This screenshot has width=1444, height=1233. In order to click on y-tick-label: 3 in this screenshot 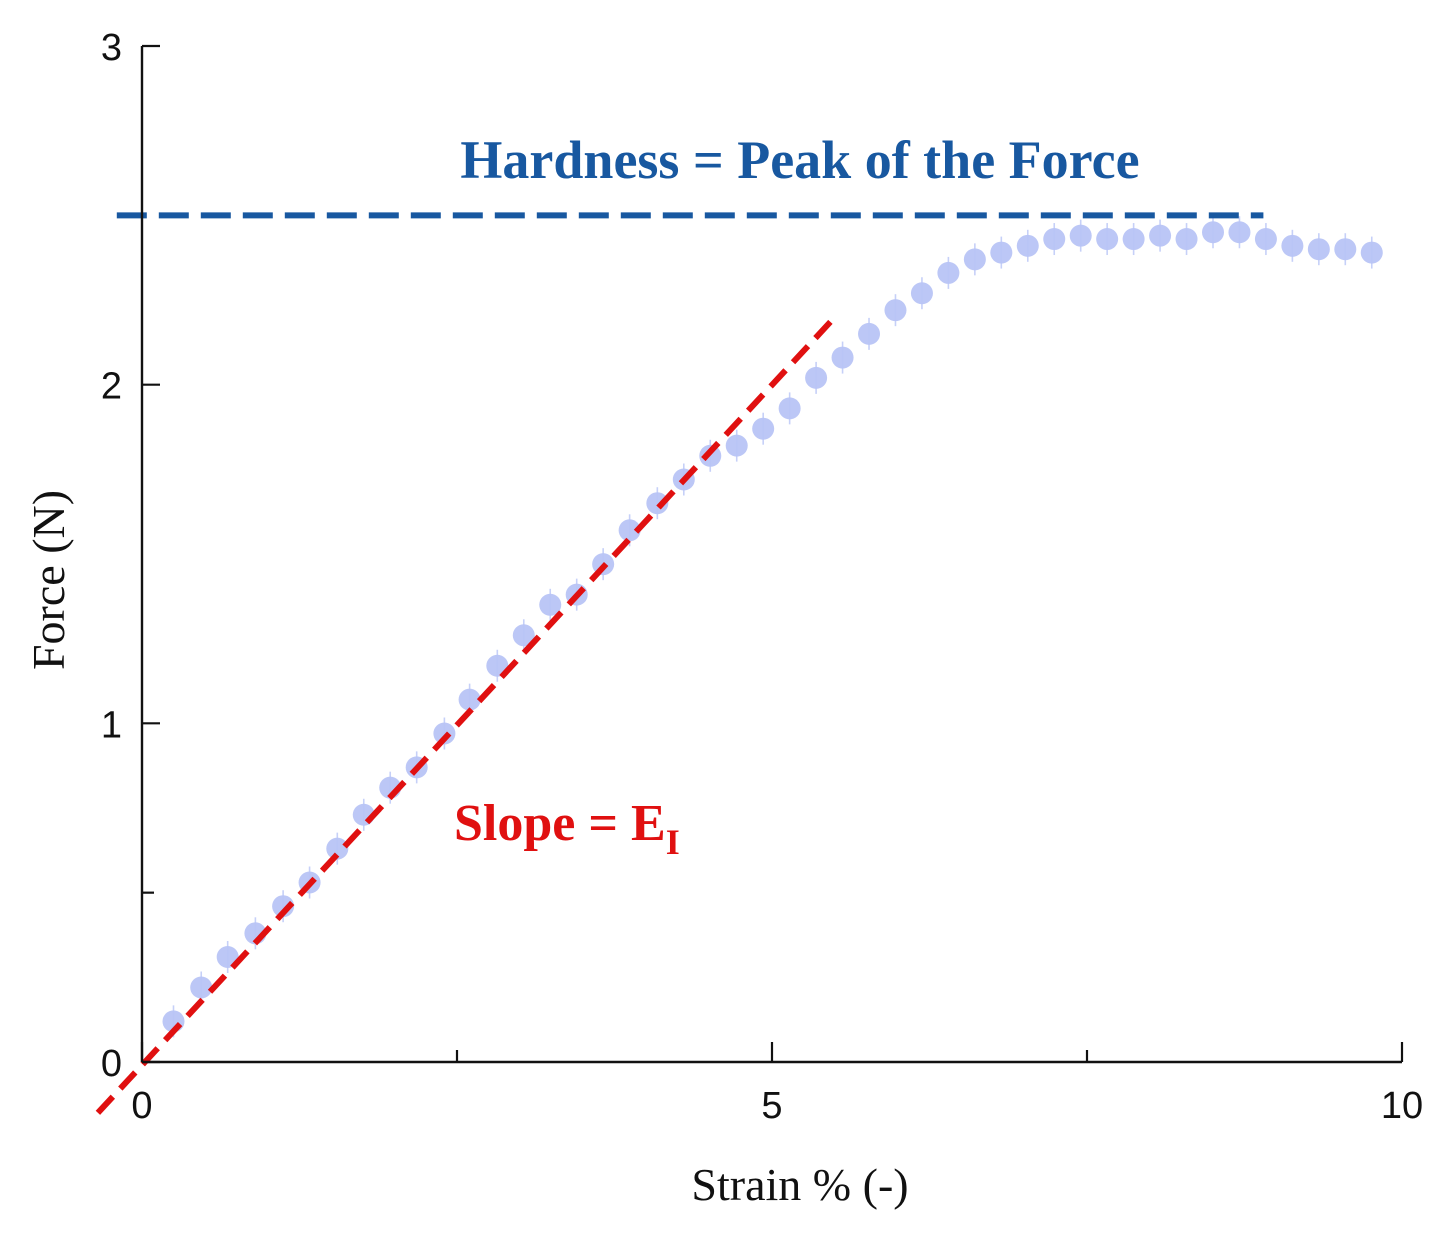, I will do `click(111, 48)`.